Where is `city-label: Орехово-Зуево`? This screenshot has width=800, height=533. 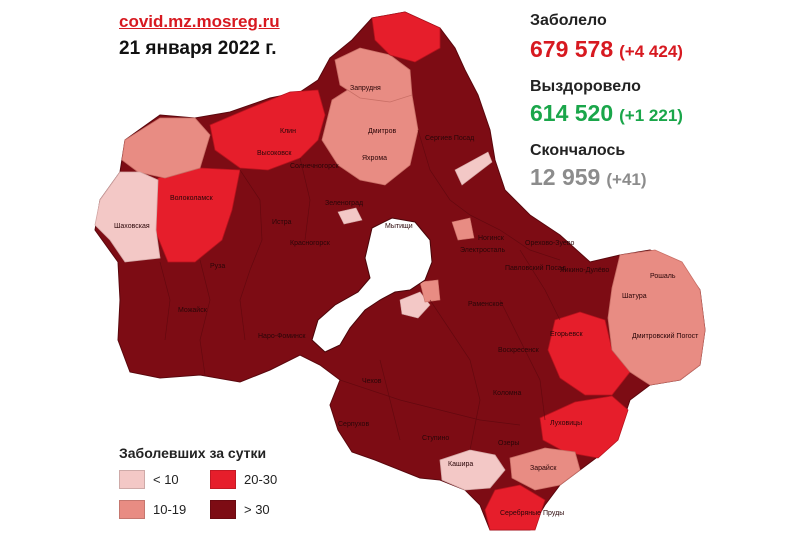
city-label: Орехово-Зуево is located at coordinates (549, 243).